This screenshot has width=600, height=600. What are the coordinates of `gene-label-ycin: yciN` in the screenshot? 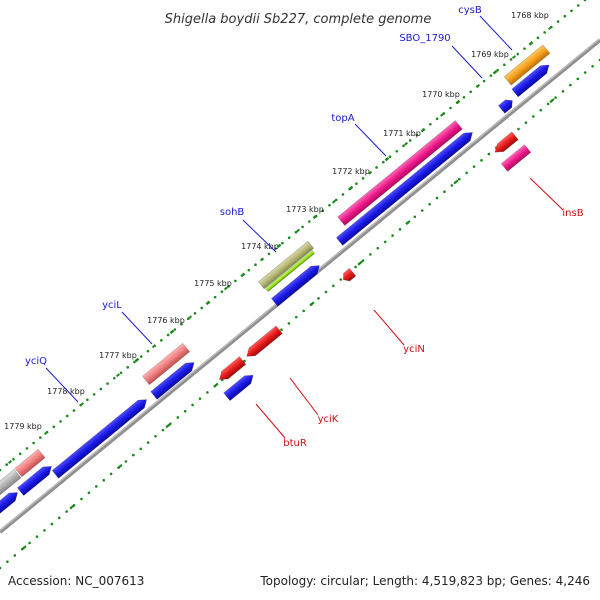 It's located at (399, 332).